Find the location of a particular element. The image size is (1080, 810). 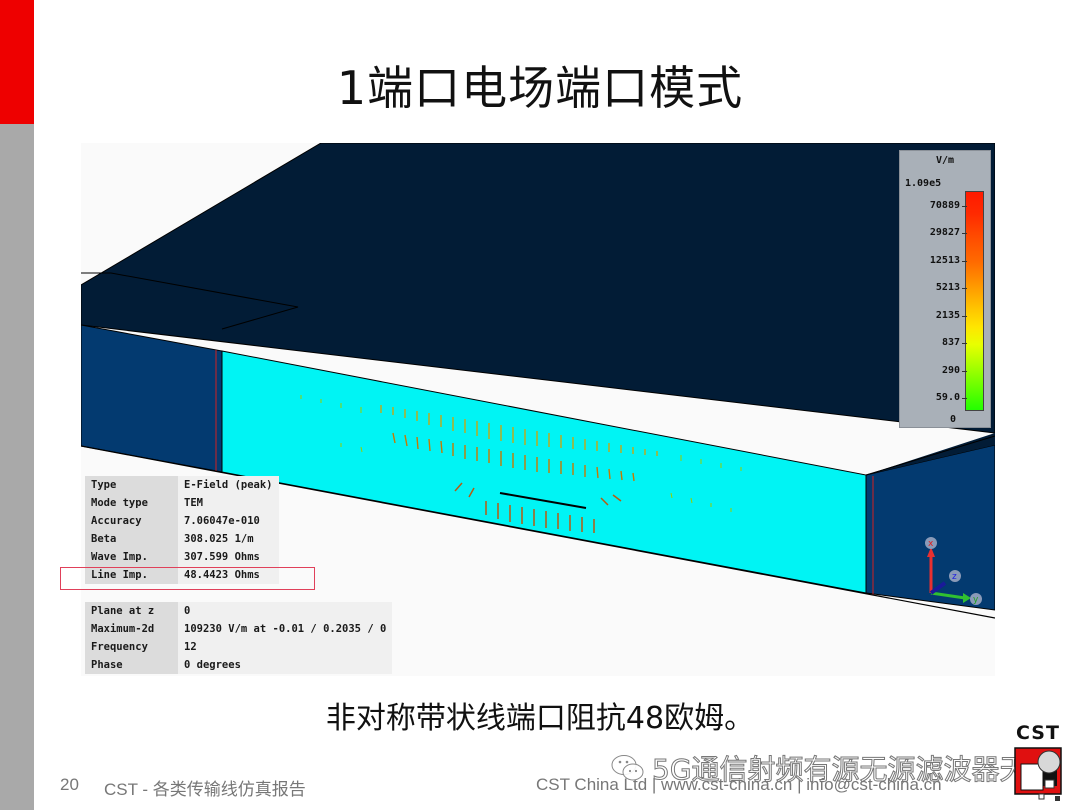

info-value: 7.06047e-010 is located at coordinates (228, 521).